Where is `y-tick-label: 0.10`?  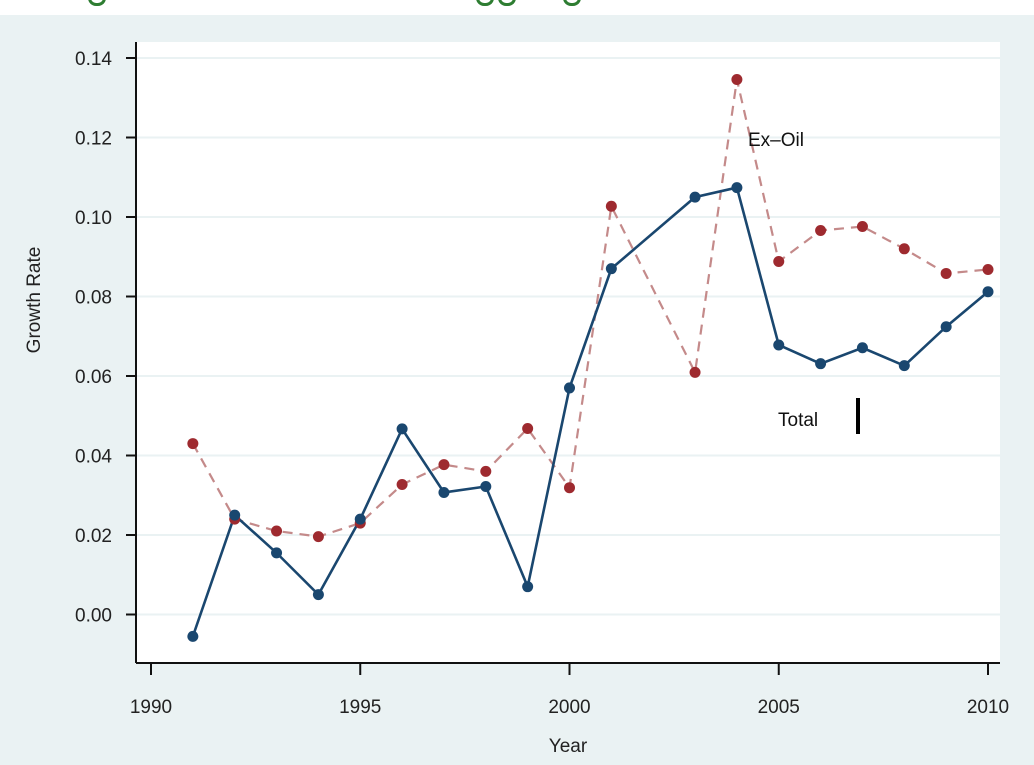
y-tick-label: 0.10 is located at coordinates (93, 218).